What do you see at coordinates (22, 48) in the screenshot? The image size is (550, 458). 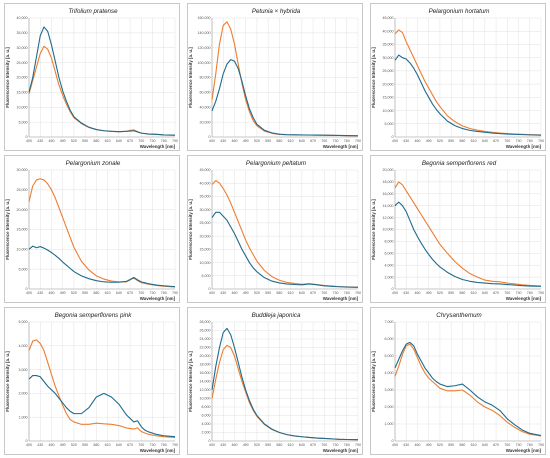 I see `y-tick-label: 30,000` at bounding box center [22, 48].